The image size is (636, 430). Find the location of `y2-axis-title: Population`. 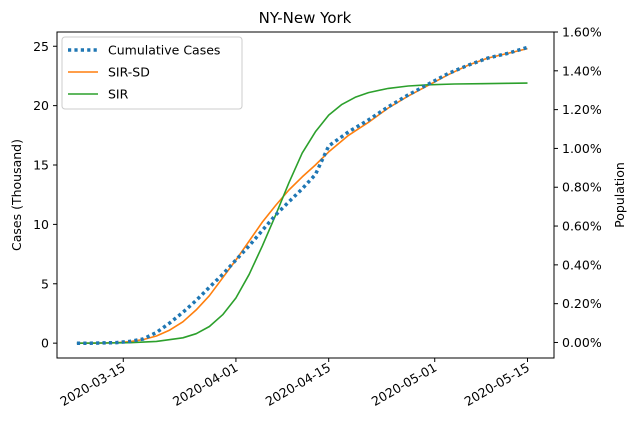

y2-axis-title: Population is located at coordinates (619, 195).